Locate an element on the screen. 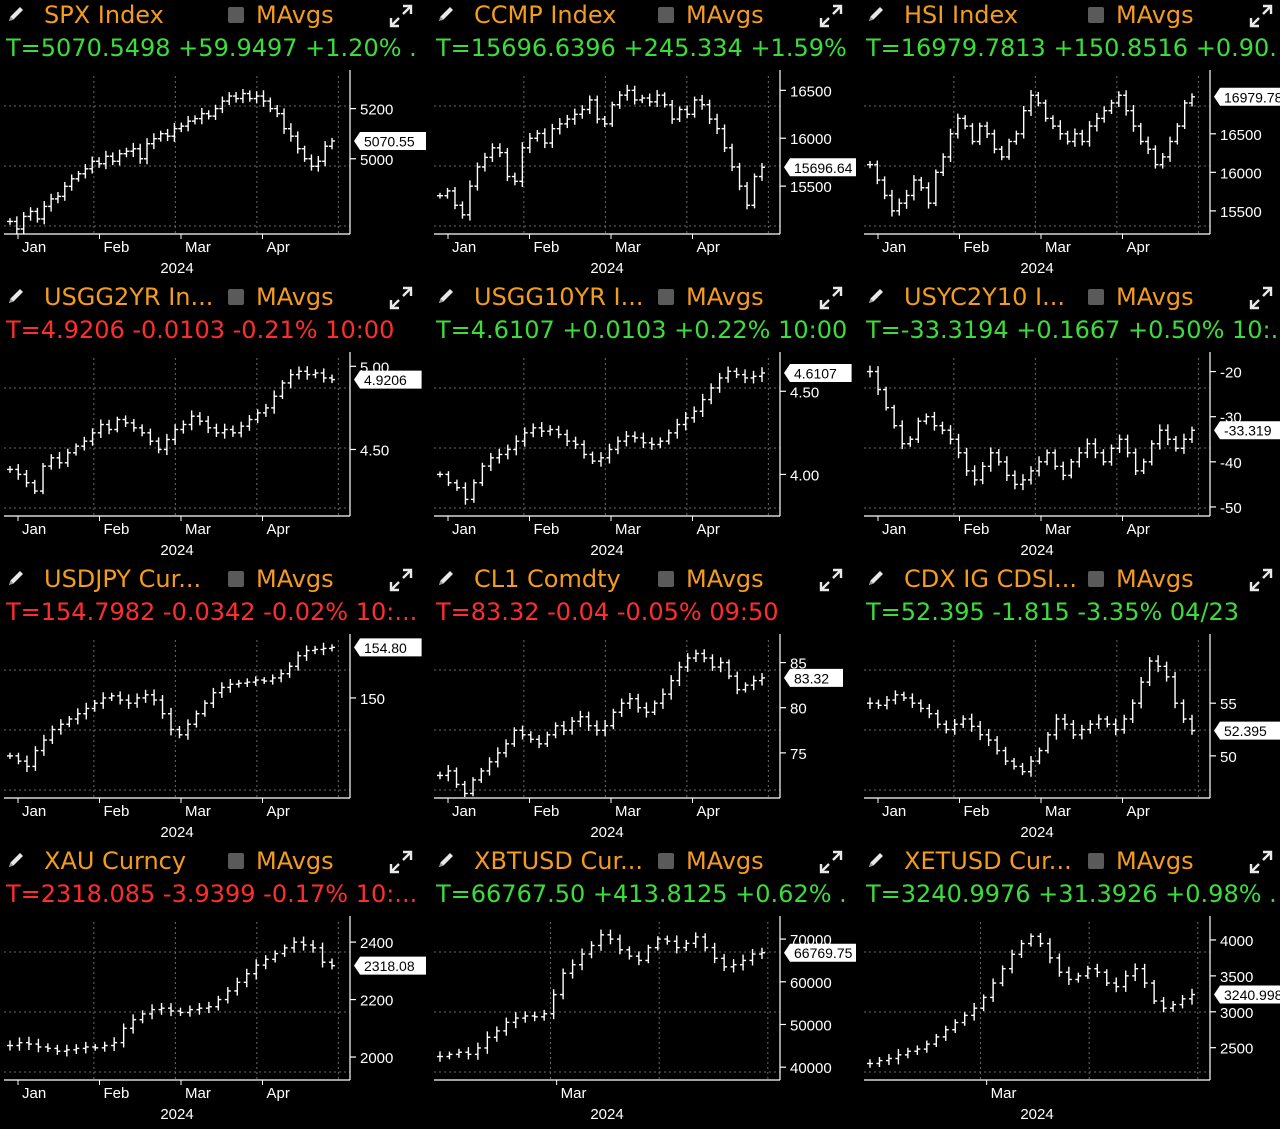  security-title: XAU Curncy is located at coordinates (115, 861).